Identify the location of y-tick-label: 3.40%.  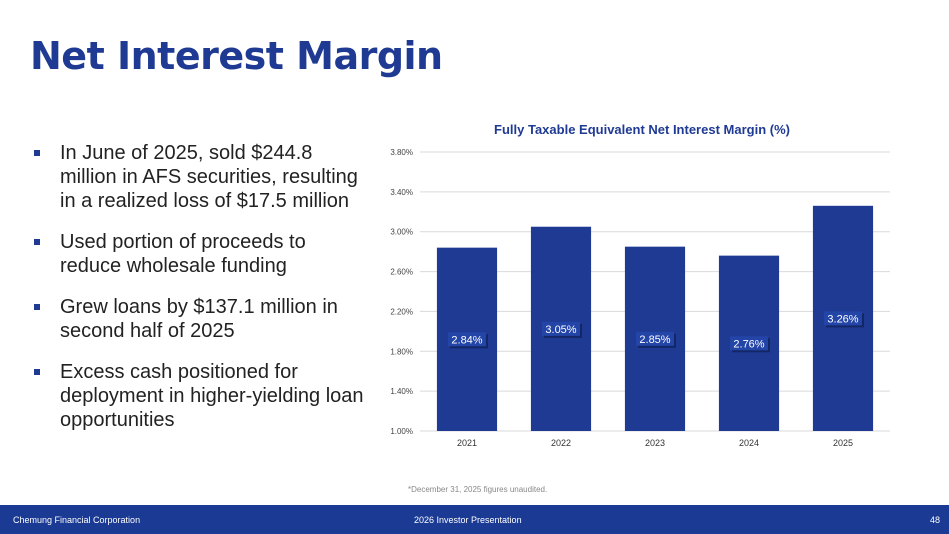
(401, 192).